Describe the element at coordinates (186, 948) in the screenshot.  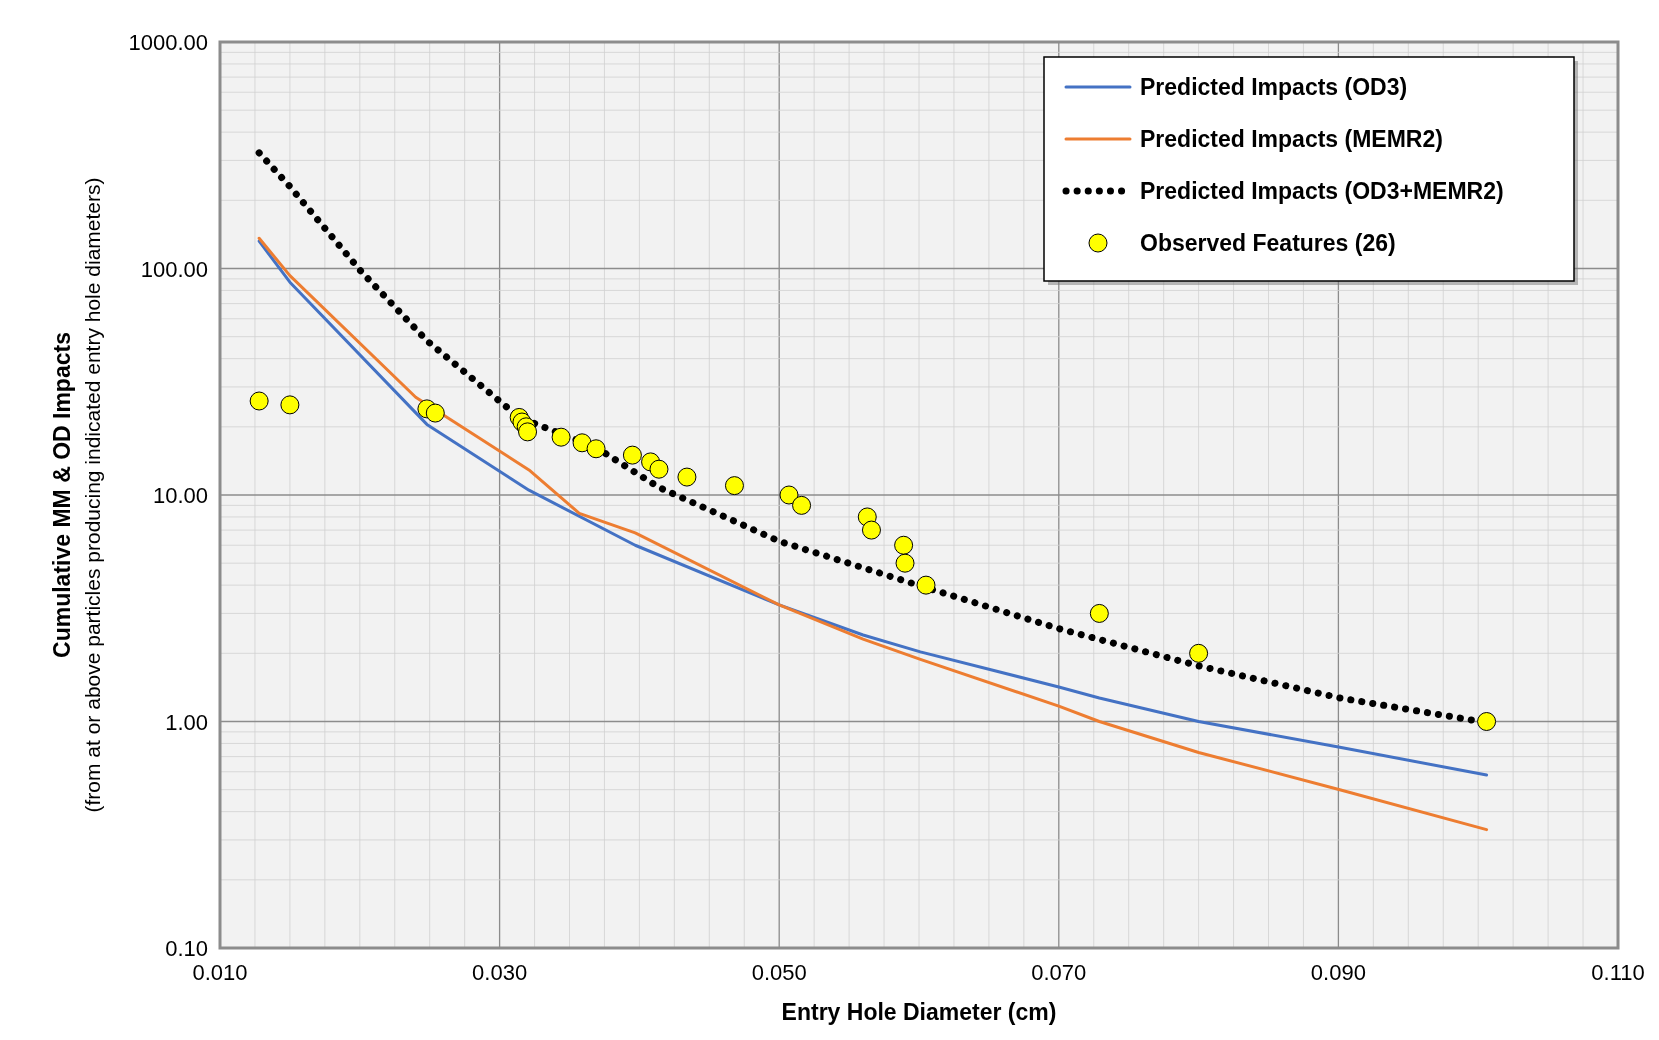
I see `y-tick-label: 0.10` at that location.